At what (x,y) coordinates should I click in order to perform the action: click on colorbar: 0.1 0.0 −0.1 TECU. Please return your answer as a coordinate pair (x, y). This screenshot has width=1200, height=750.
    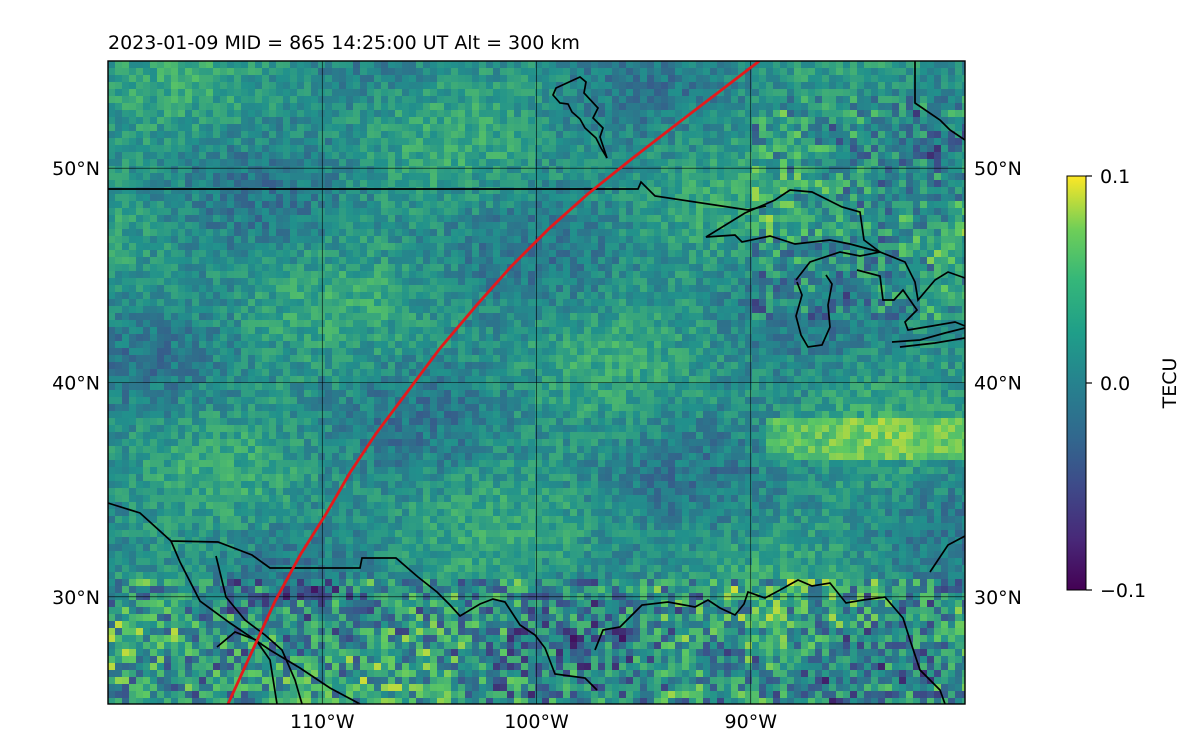
    Looking at the image, I should click on (1123, 384).